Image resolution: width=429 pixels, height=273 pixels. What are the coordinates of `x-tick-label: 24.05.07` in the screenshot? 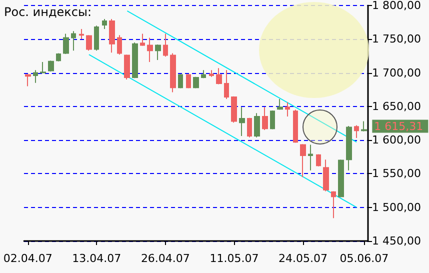 It's located at (303, 258).